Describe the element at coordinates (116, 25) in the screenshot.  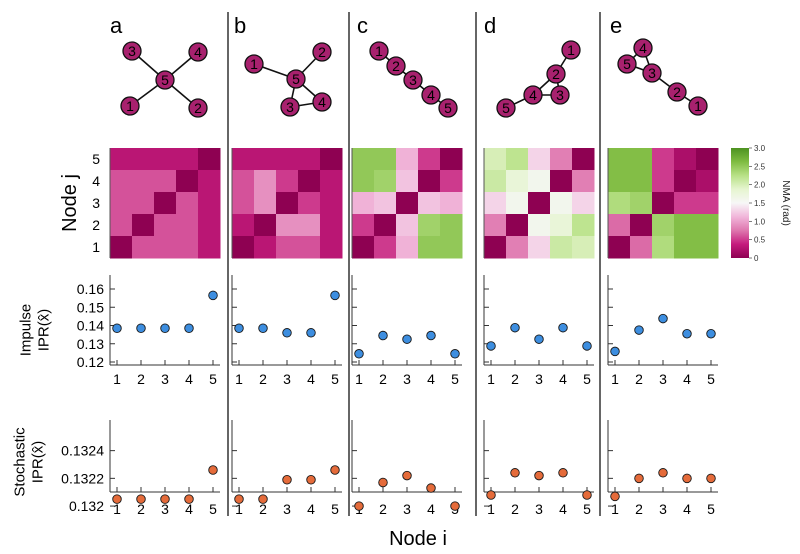
I see `panel-label-a: a` at that location.